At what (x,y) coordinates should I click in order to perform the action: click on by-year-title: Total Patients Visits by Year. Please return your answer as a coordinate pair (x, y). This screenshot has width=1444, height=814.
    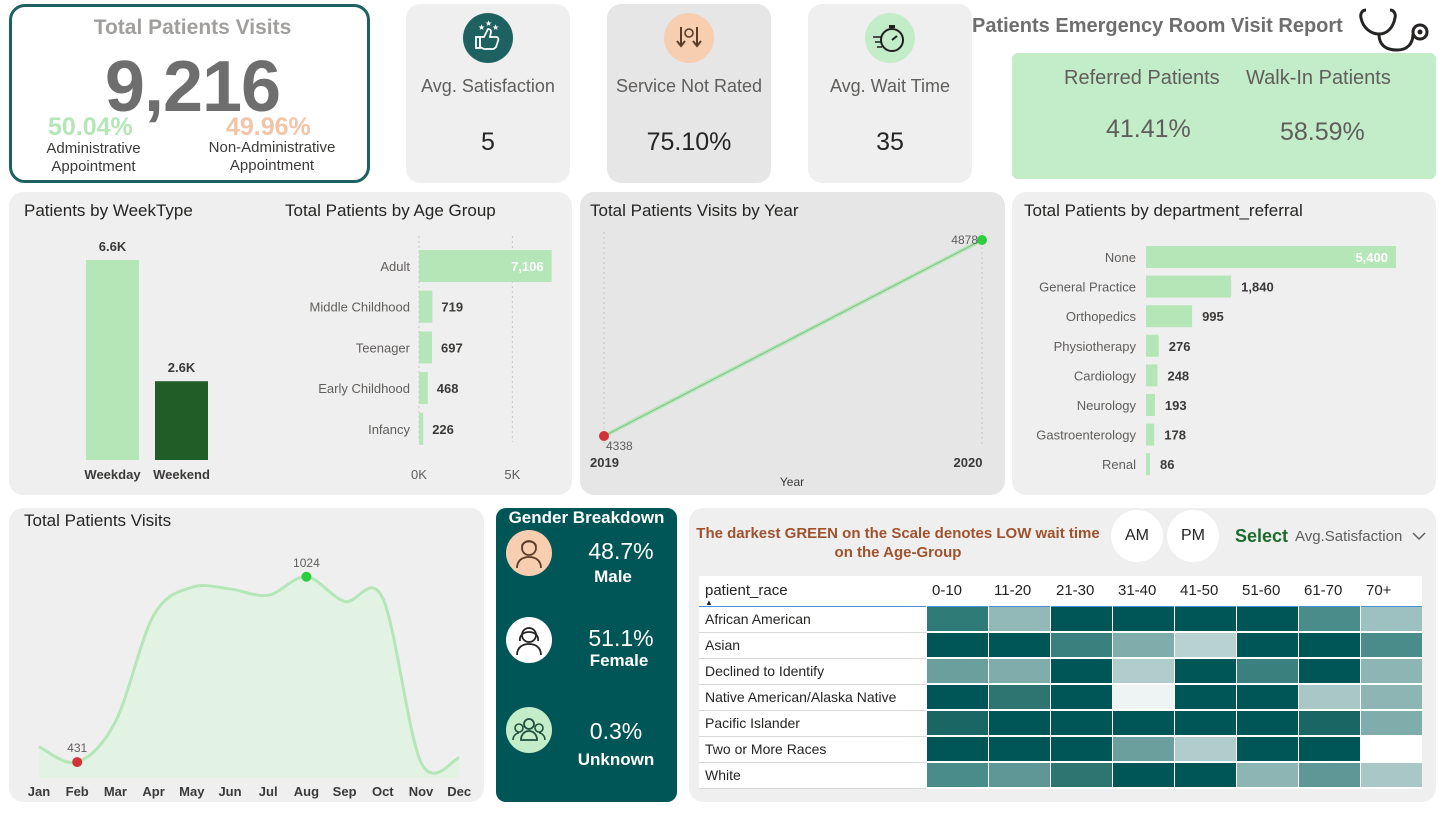
    Looking at the image, I should click on (694, 210).